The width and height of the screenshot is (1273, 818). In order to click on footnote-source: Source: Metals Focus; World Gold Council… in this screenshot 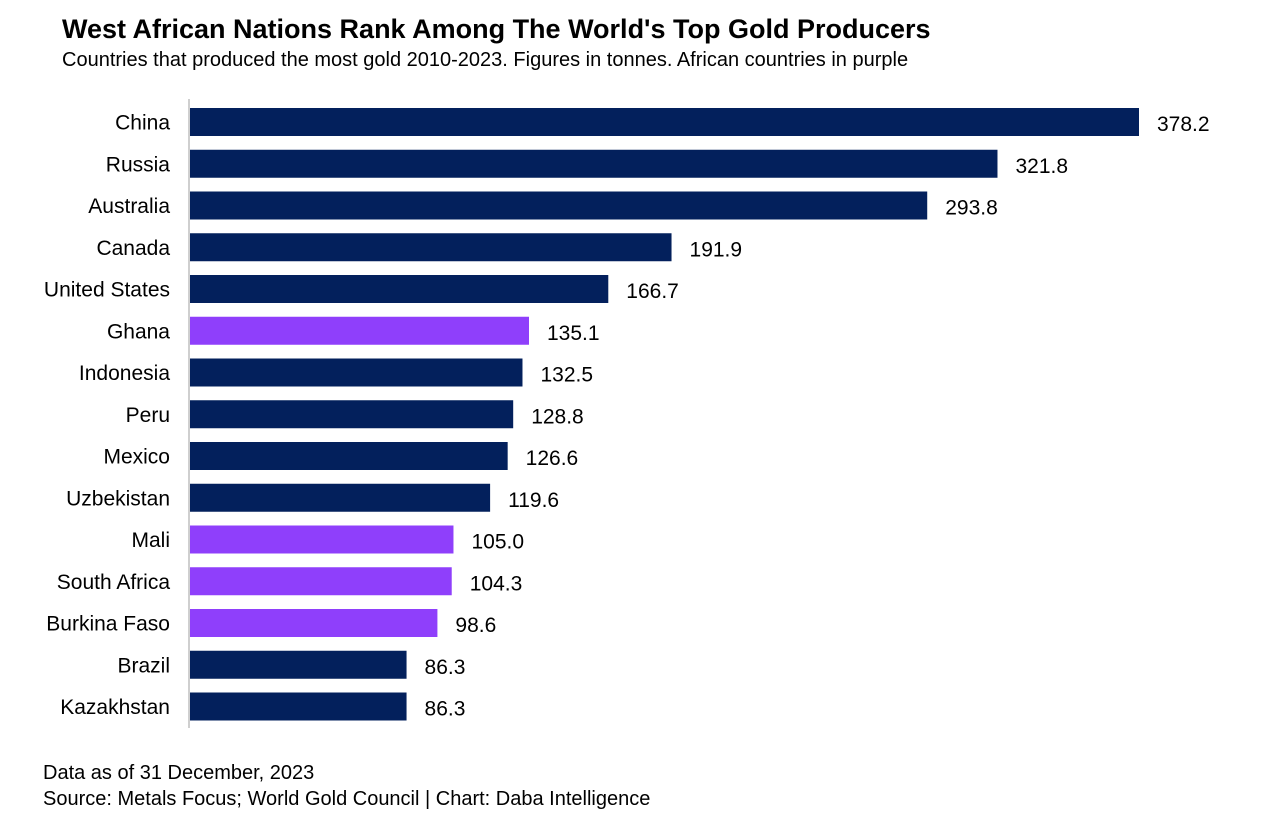, I will do `click(347, 799)`.